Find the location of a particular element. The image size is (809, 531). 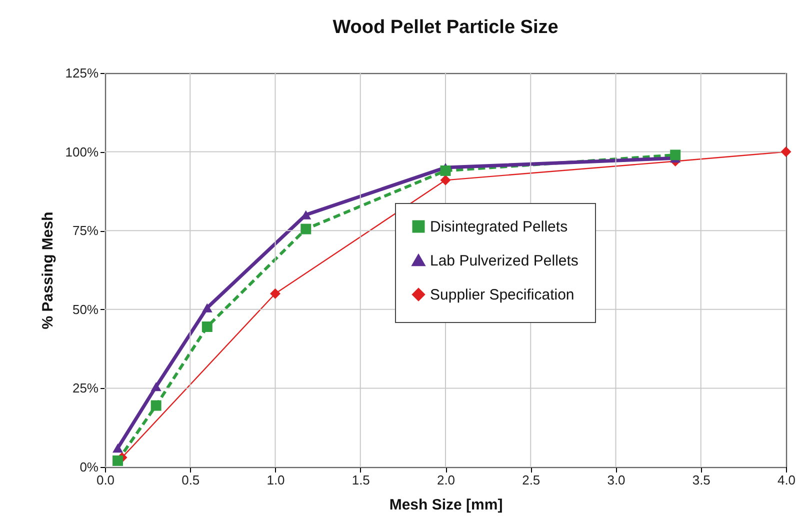

x-tick-label: 3.5 is located at coordinates (701, 480).